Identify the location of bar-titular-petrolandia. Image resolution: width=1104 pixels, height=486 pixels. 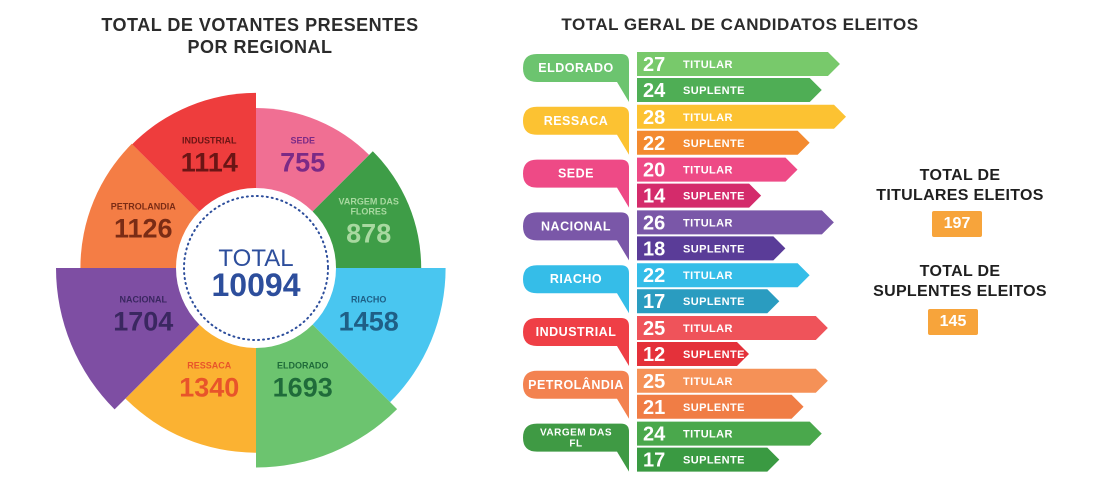
(732, 380).